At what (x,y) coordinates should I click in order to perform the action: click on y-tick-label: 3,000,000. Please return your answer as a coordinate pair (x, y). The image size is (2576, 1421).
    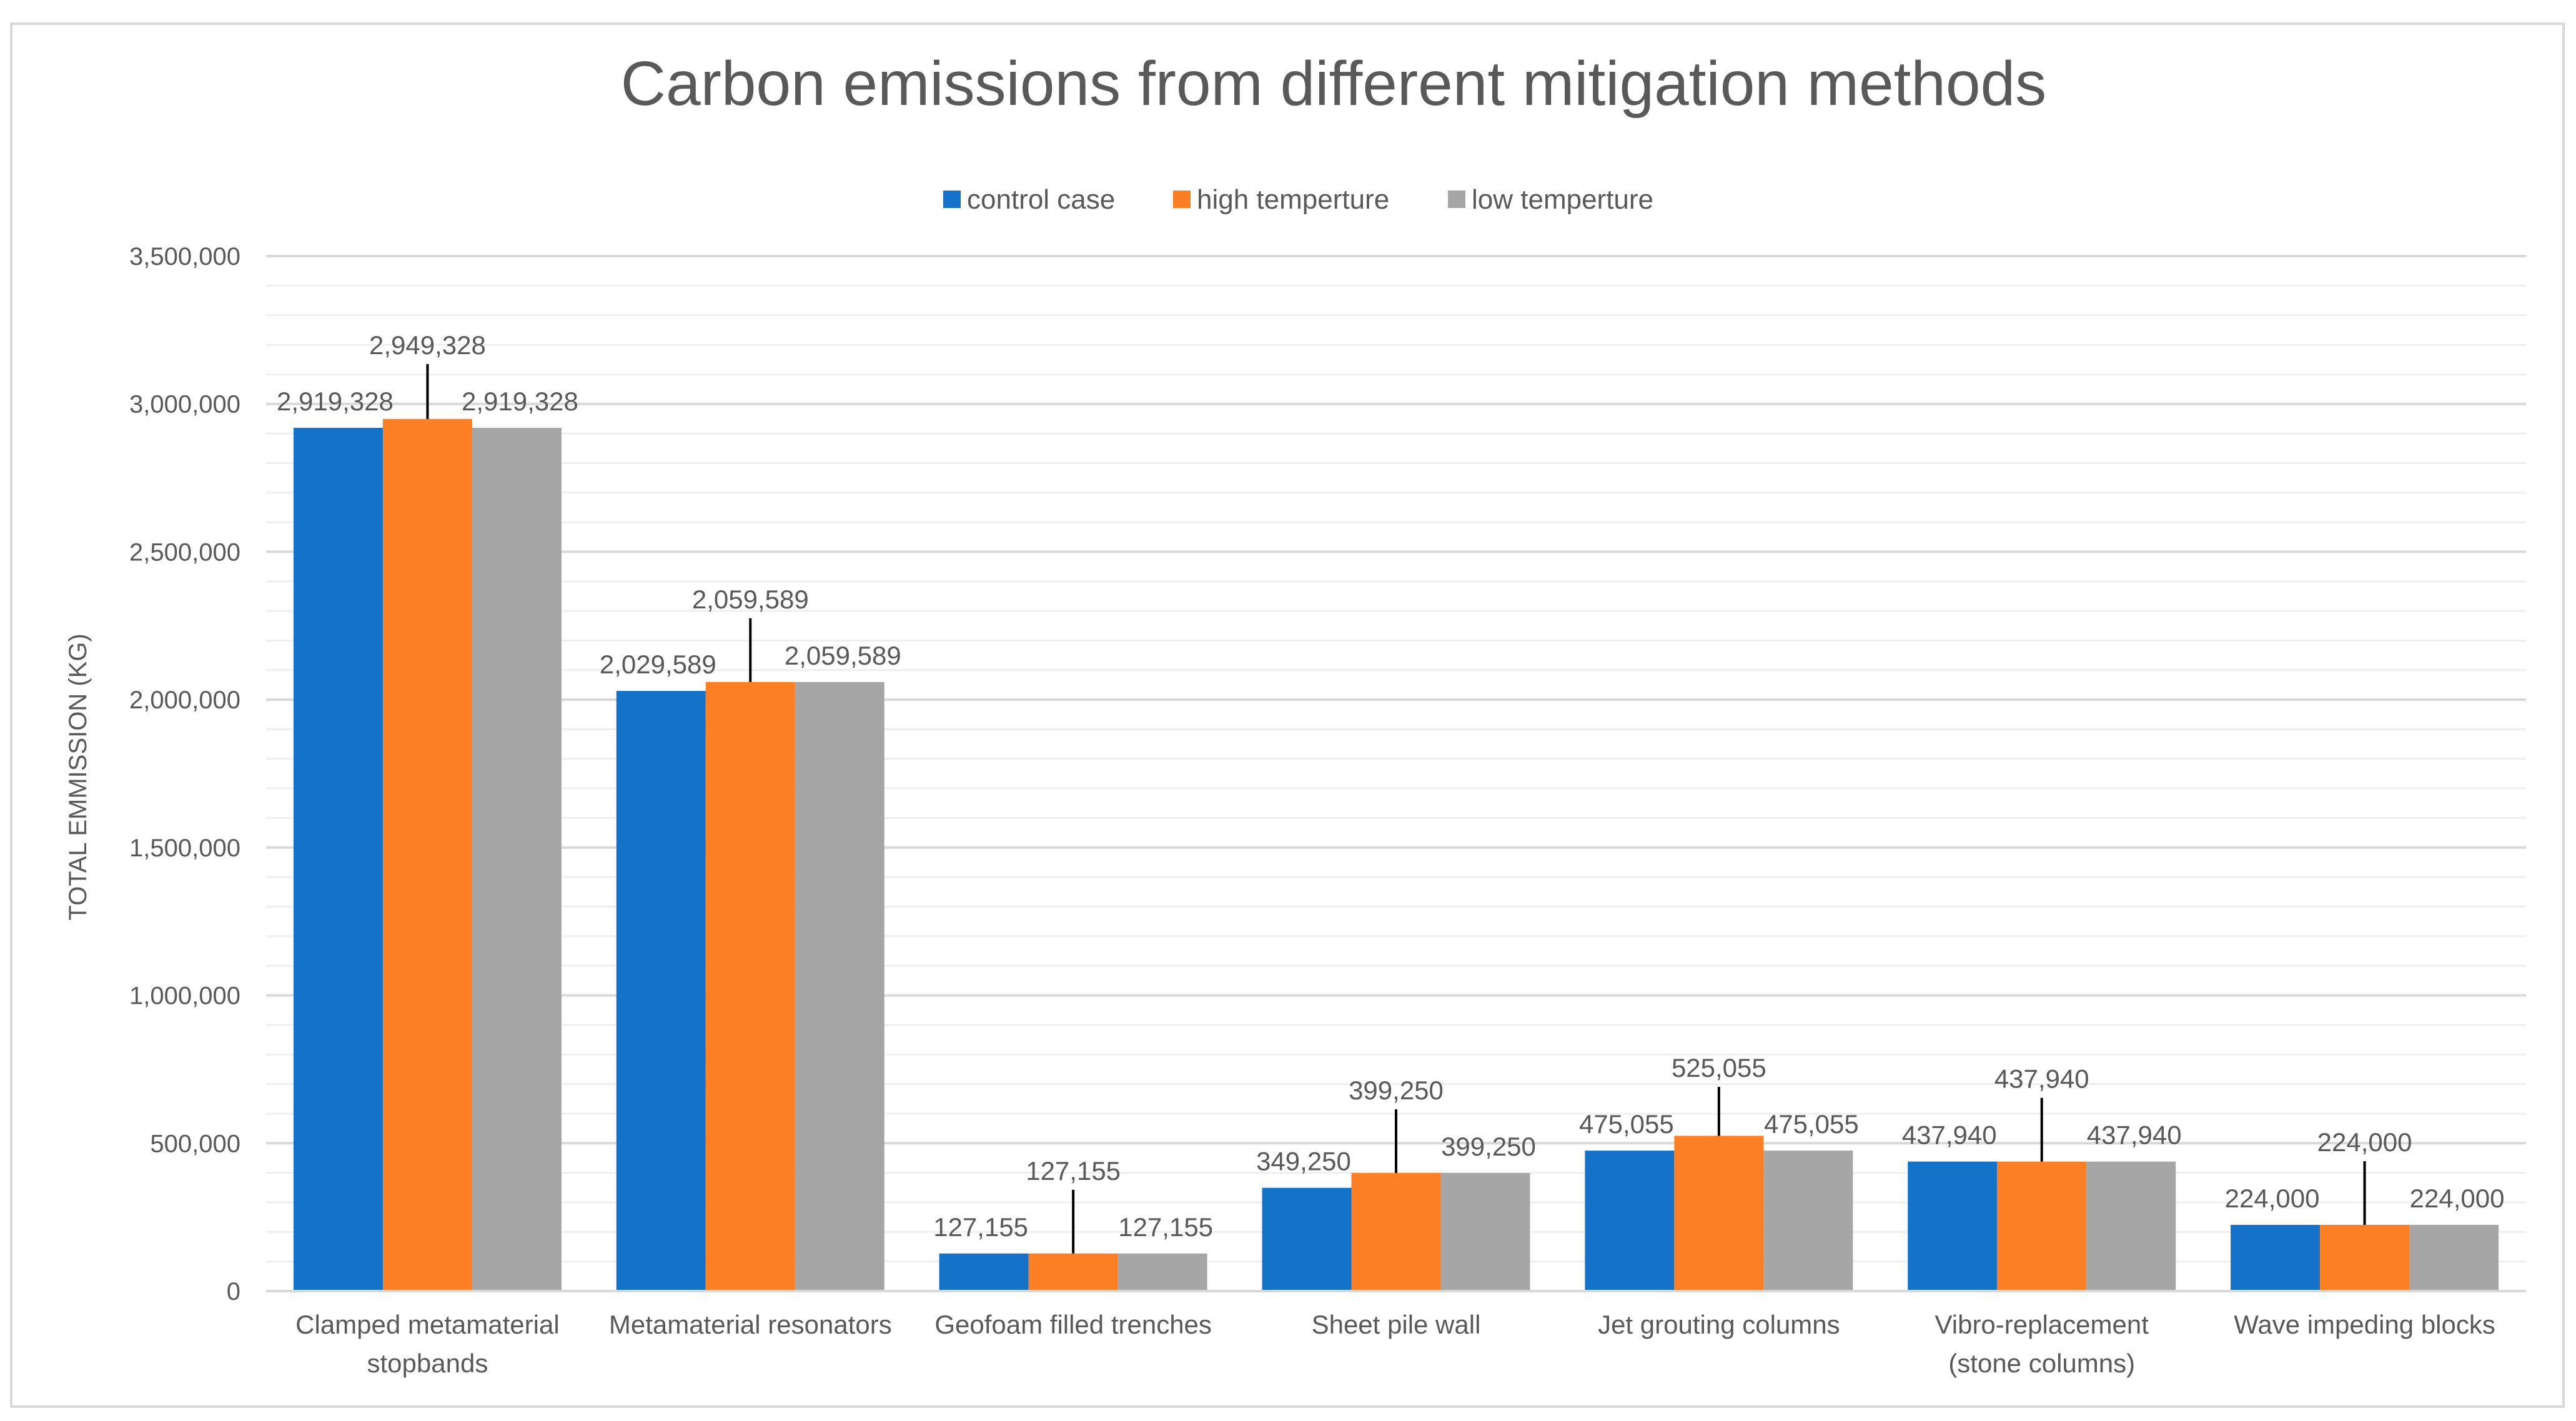
    Looking at the image, I should click on (184, 404).